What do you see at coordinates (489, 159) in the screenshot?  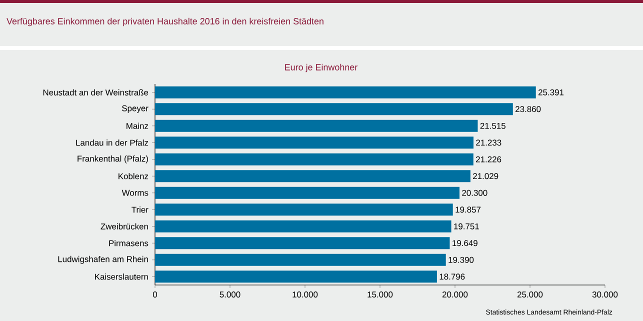 I see `data-label: 21.226` at bounding box center [489, 159].